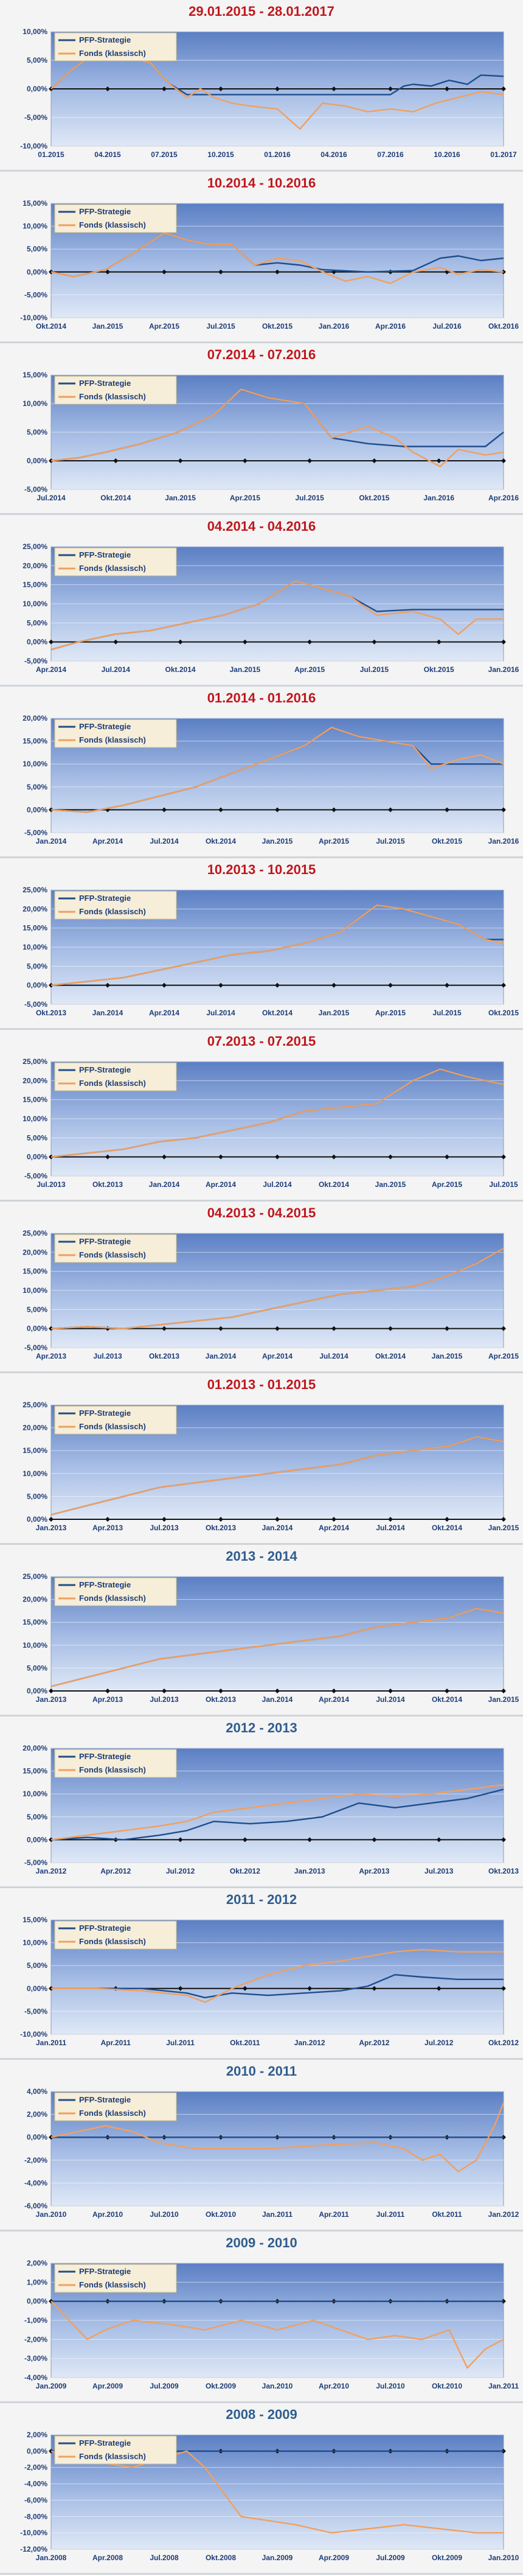  What do you see at coordinates (37, 2091) in the screenshot?
I see `y-tick-label: 4,00%` at bounding box center [37, 2091].